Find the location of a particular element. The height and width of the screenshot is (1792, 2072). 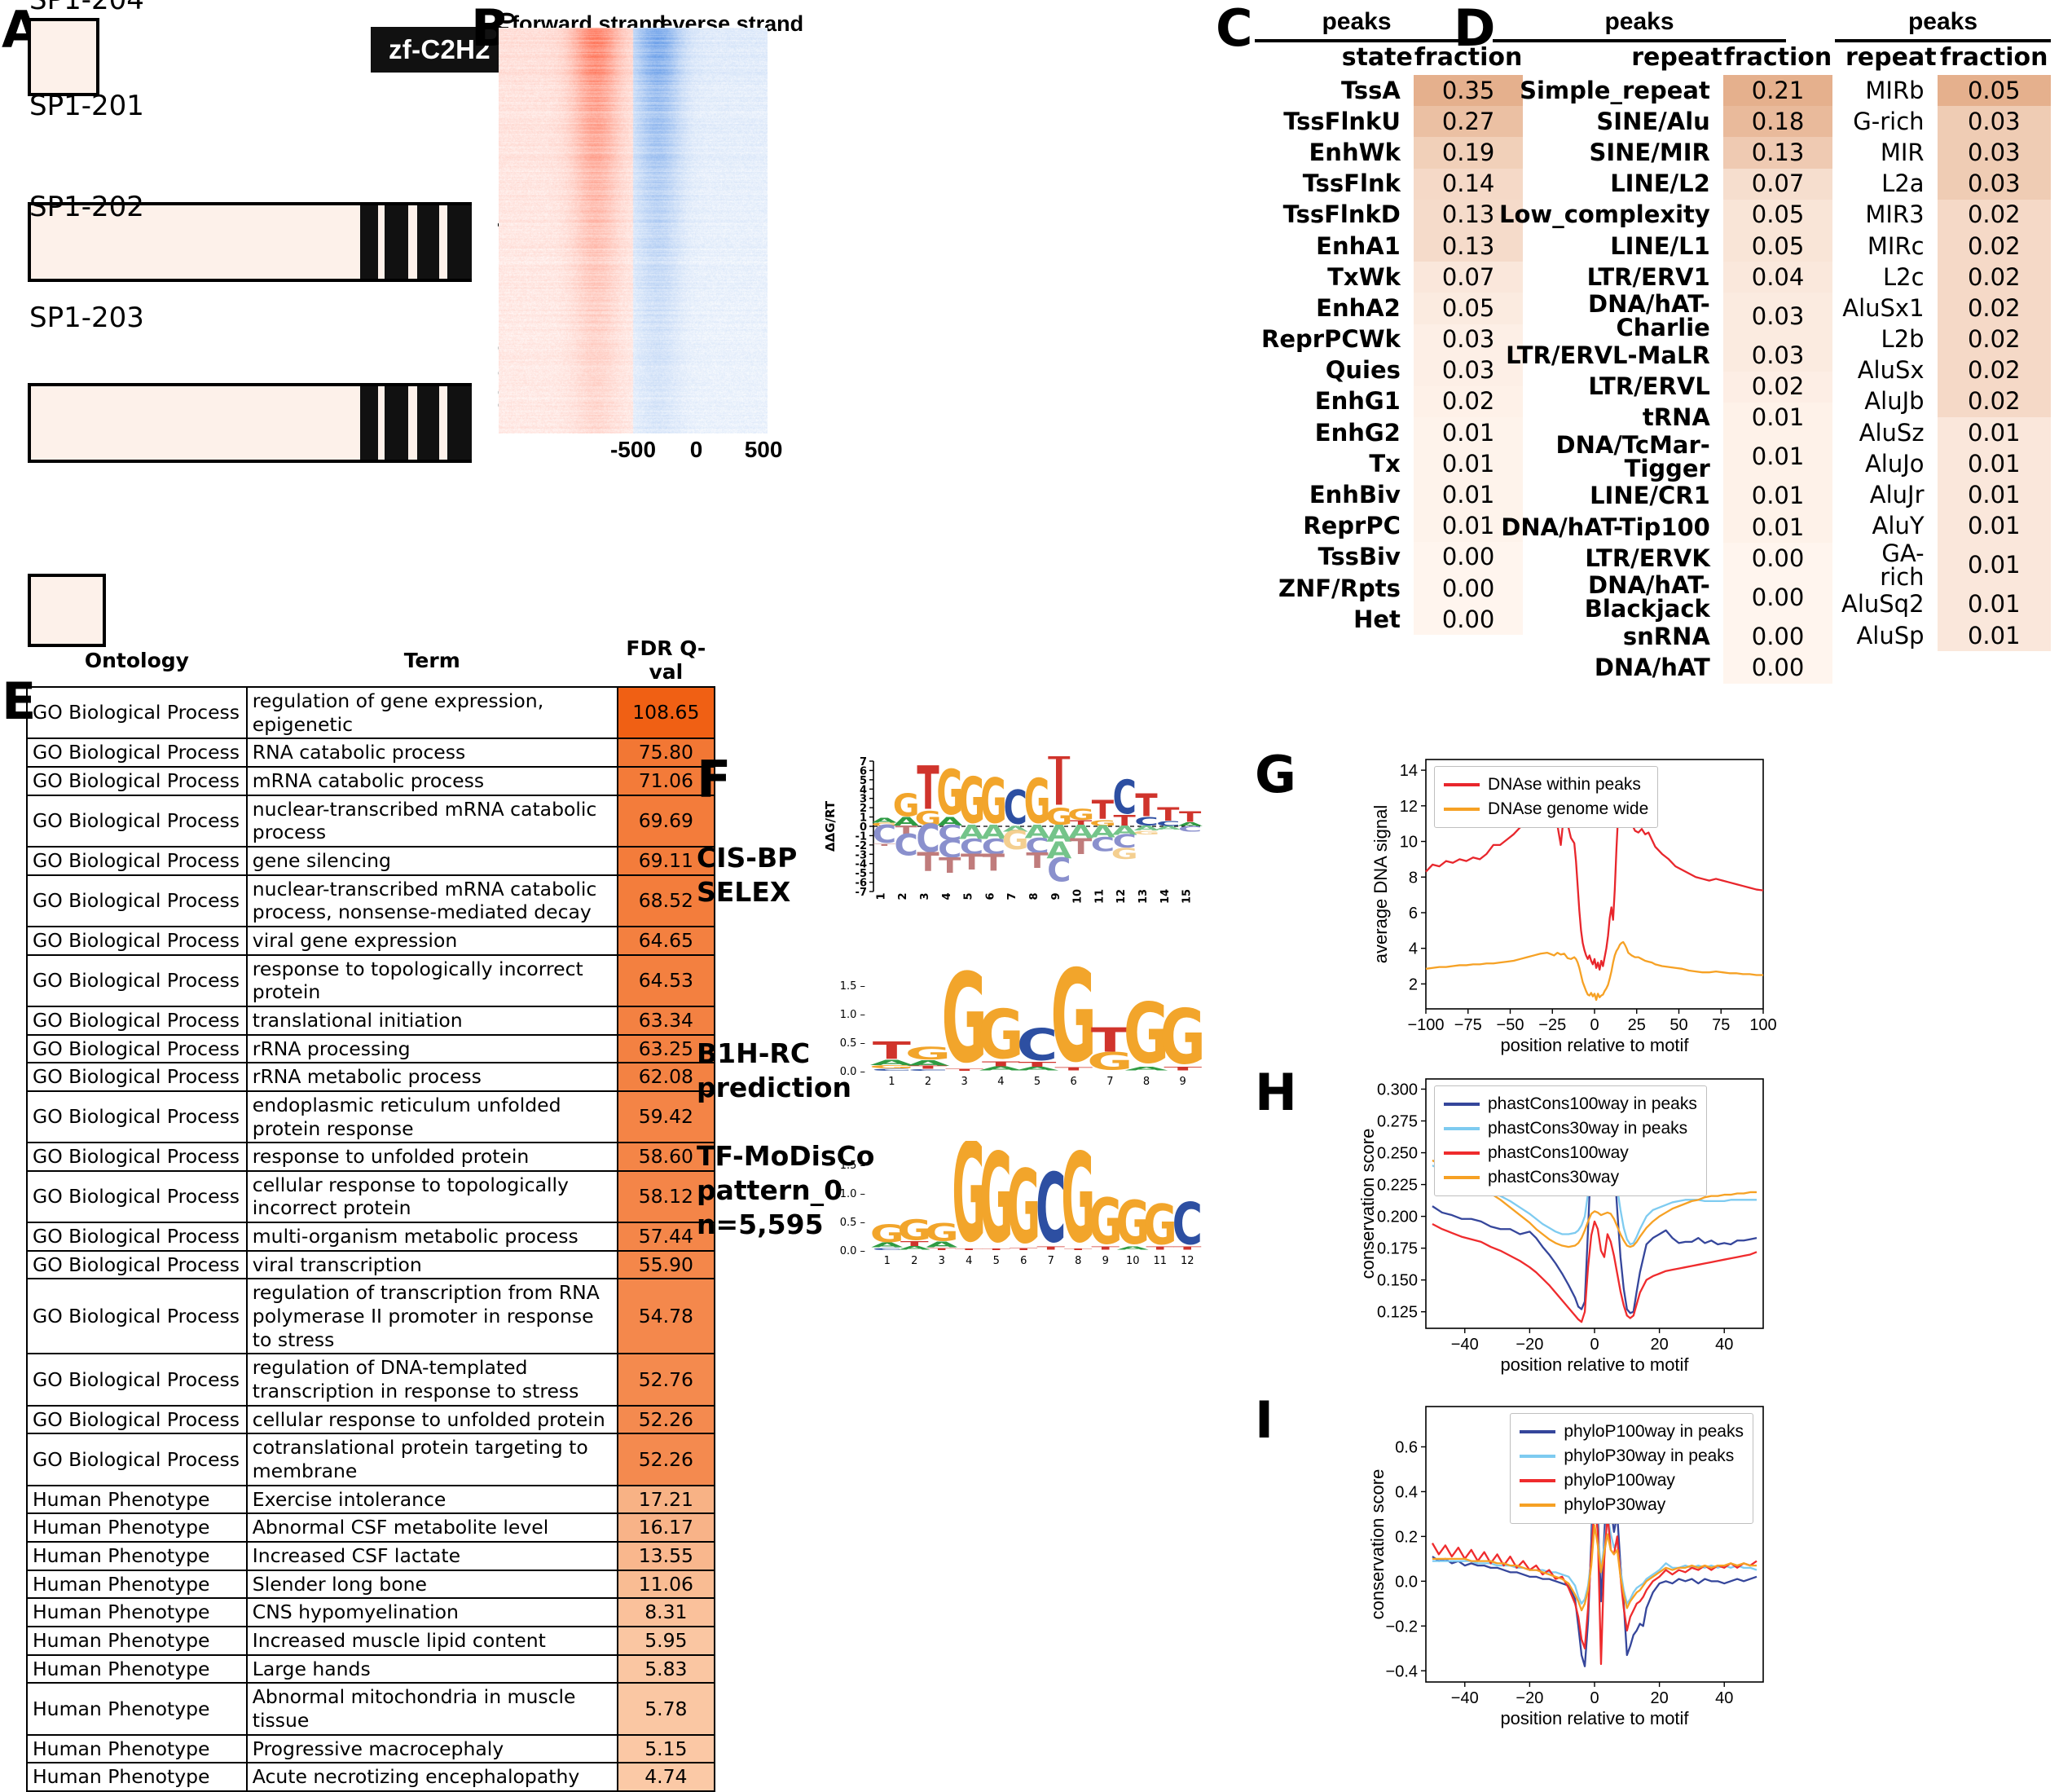

row-label: tRNA is located at coordinates (1676, 418).